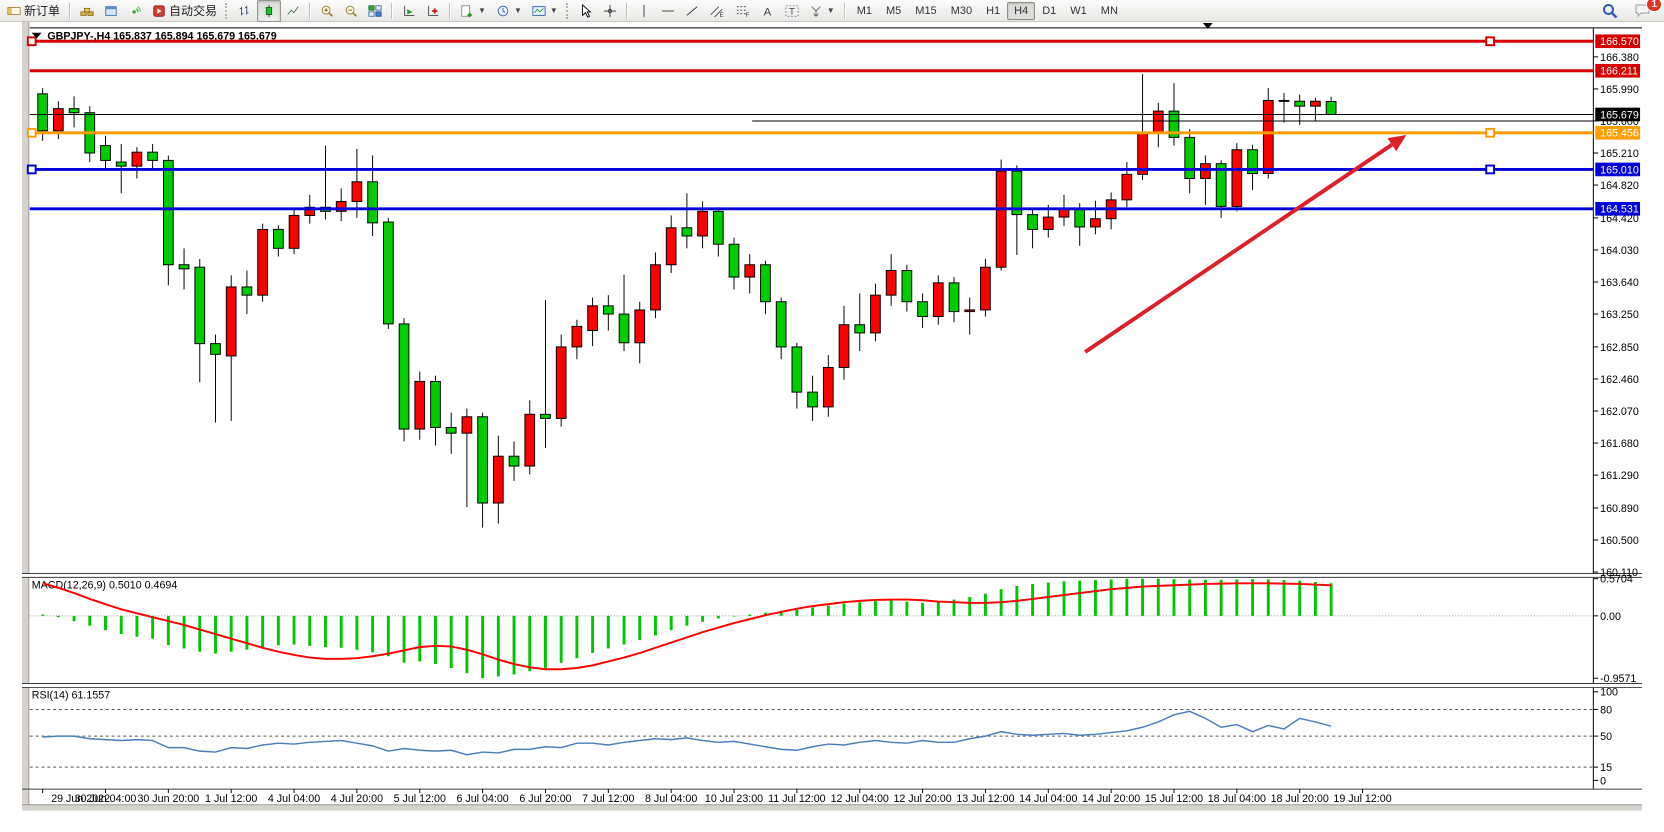 The width and height of the screenshot is (1664, 832). What do you see at coordinates (245, 11) in the screenshot?
I see `bar-chart-mode-button` at bounding box center [245, 11].